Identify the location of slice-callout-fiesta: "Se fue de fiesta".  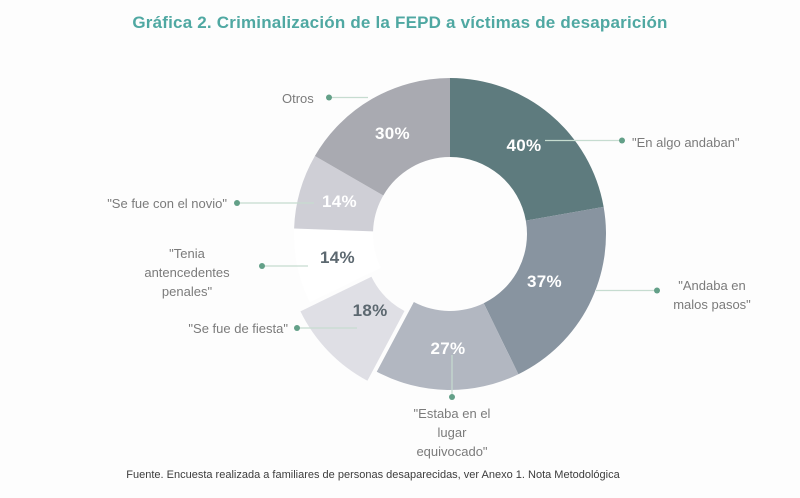
(238, 328).